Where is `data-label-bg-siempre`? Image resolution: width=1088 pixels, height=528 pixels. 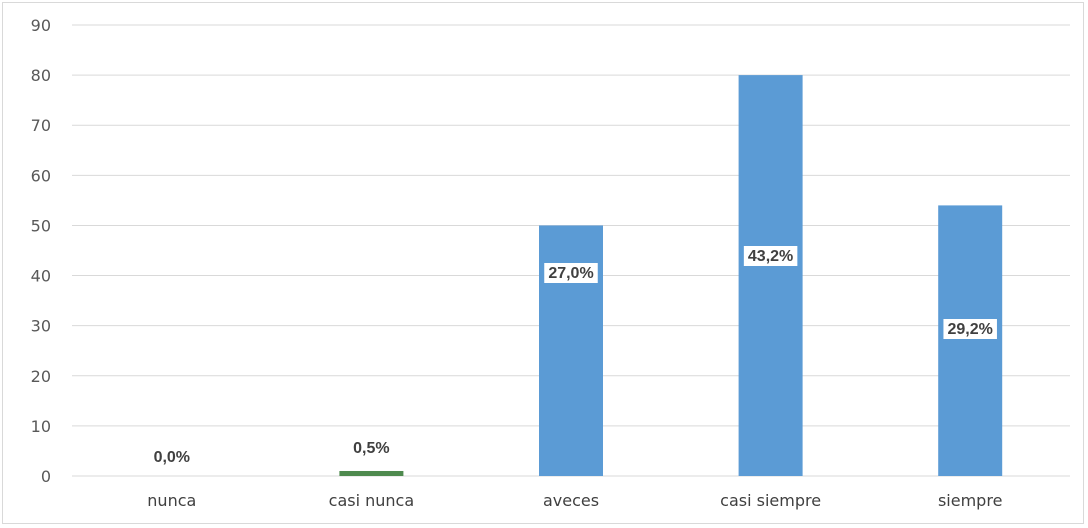
data-label-bg-siempre is located at coordinates (970, 329).